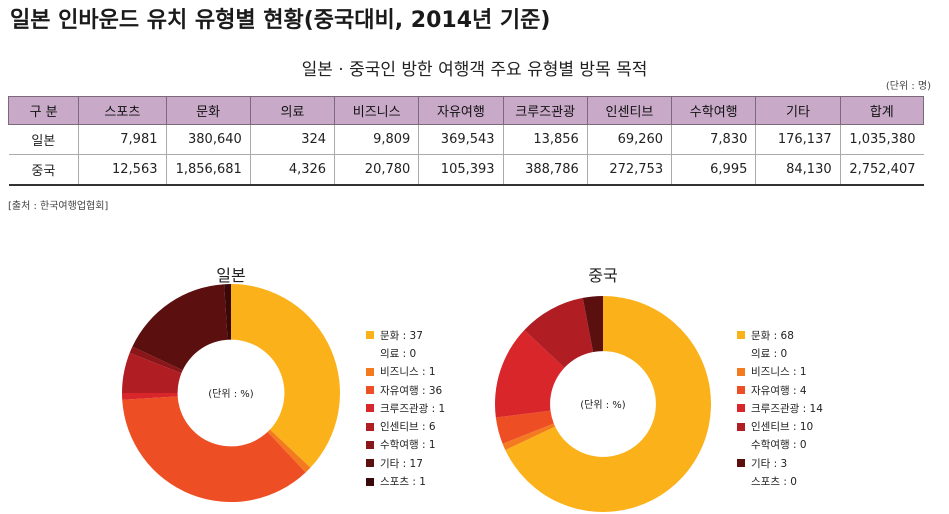  What do you see at coordinates (227, 312) in the screenshot?
I see `slice-sports` at bounding box center [227, 312].